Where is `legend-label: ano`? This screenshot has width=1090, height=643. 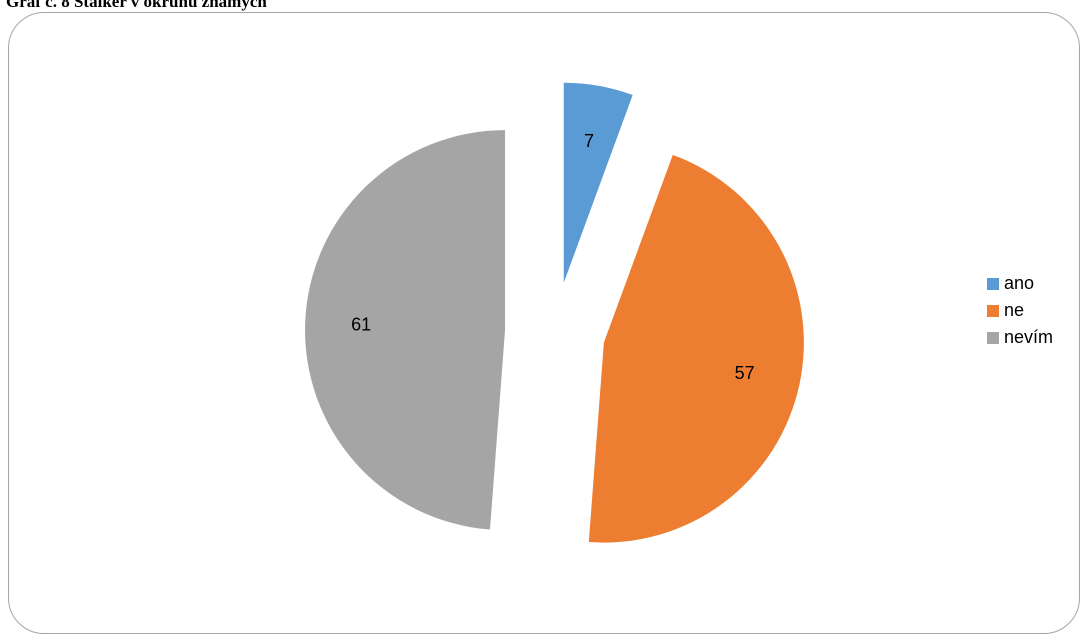
legend-label: ano is located at coordinates (1019, 283).